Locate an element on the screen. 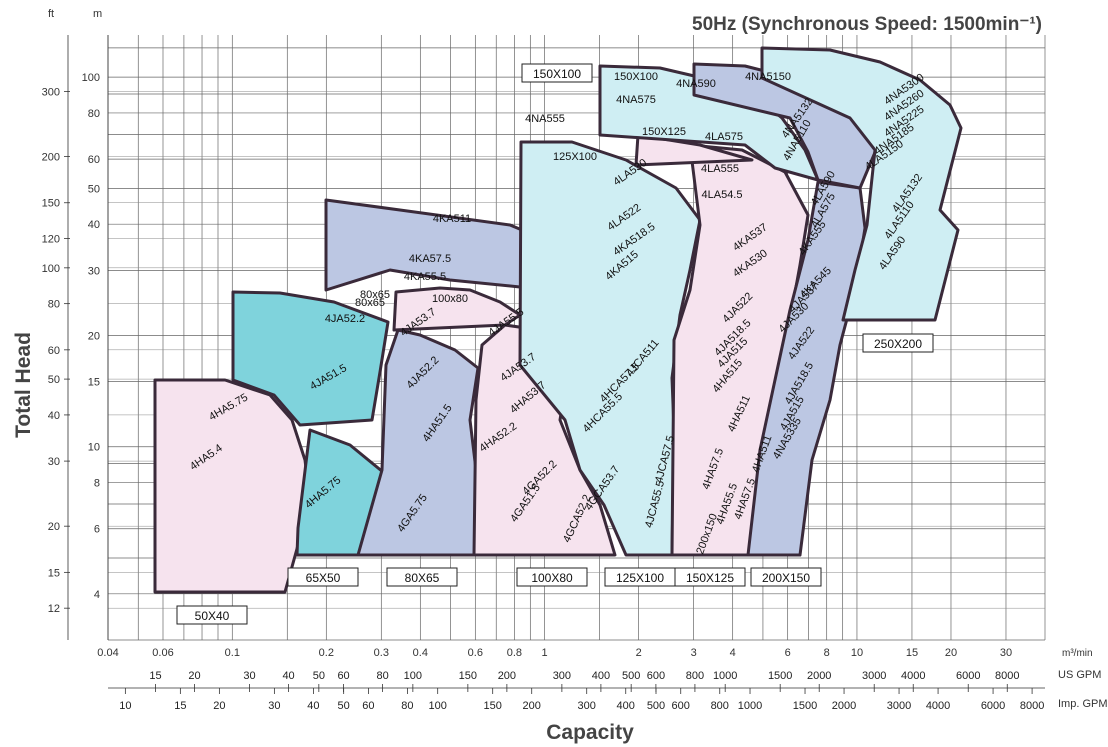 The height and width of the screenshot is (747, 1108). x-tick-label: 0.3 is located at coordinates (381, 653).